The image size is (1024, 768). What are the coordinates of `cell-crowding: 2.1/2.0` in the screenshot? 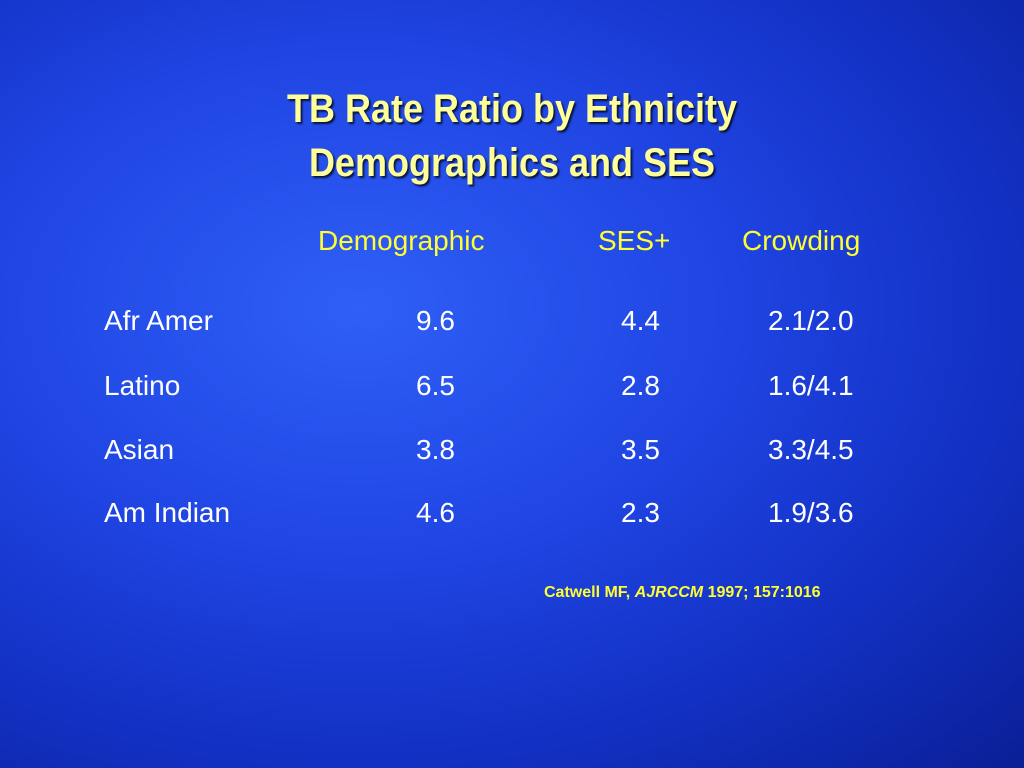 It's located at (811, 320).